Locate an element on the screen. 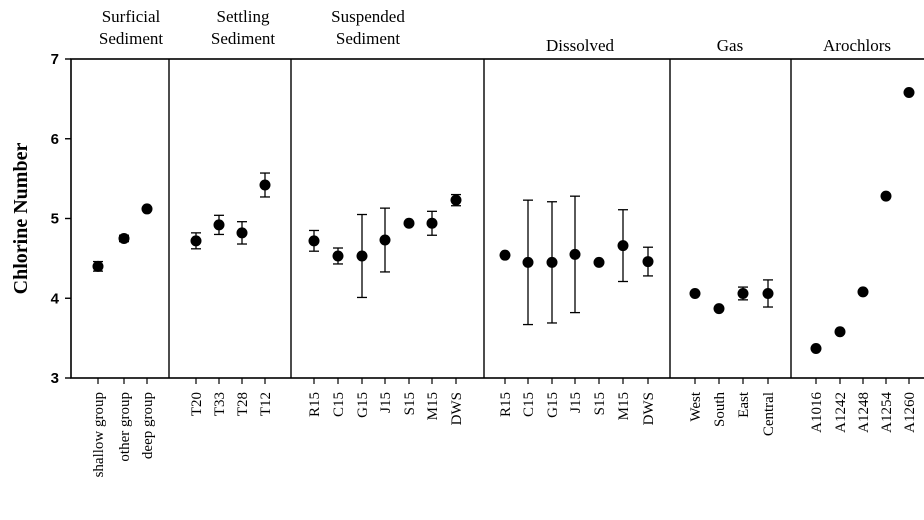 The height and width of the screenshot is (520, 924). group-title-0-line-1: Sediment is located at coordinates (131, 38).